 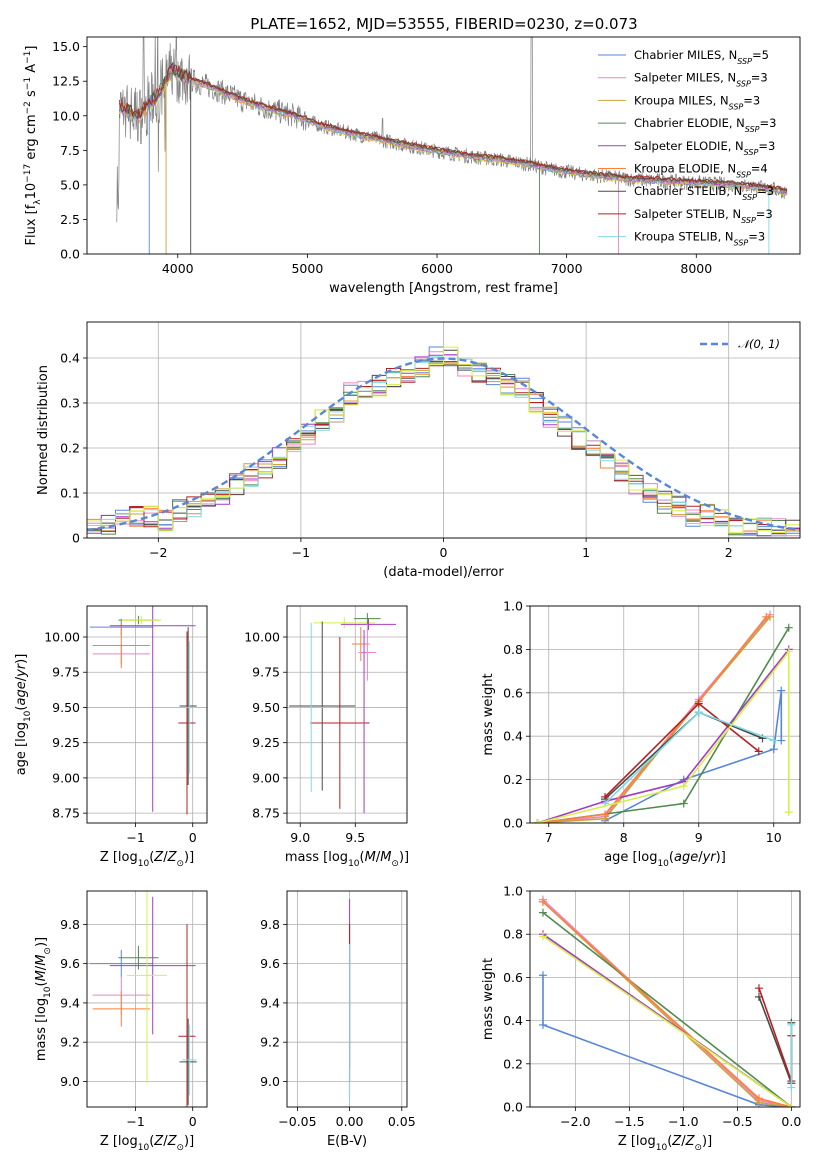 I want to click on mass-vs-z-ylabel: mass [log10(M/M⊙)], so click(x=43, y=999).